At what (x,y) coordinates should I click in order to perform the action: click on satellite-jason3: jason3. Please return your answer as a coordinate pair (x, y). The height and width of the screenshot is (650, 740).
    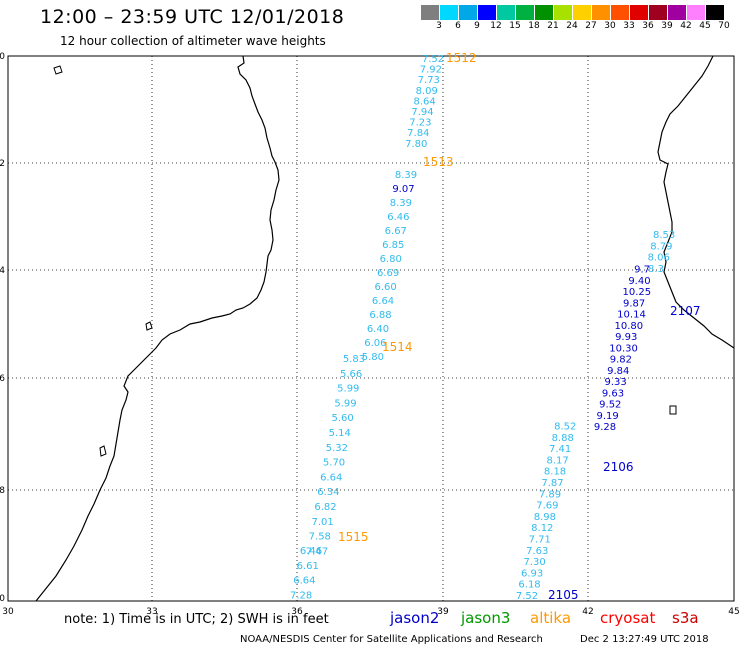
    Looking at the image, I should click on (486, 618).